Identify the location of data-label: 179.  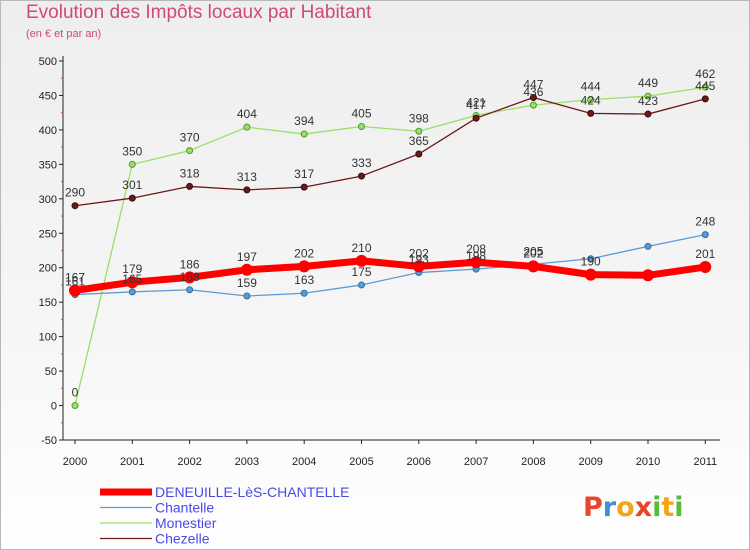
(132, 269).